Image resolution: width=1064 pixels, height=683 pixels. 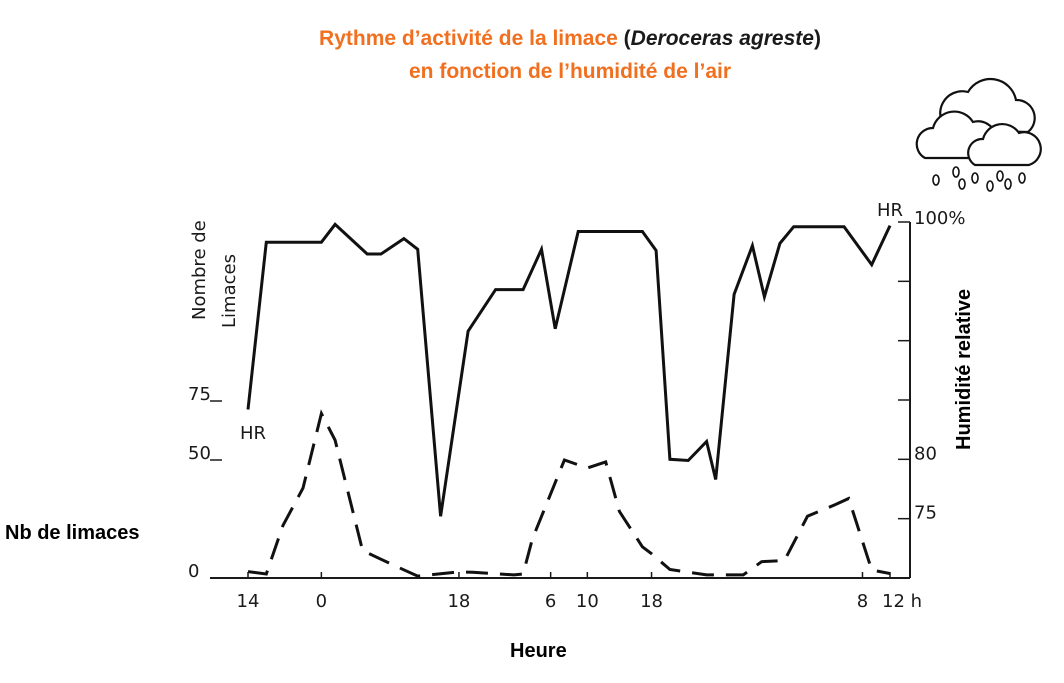 What do you see at coordinates (627, 38) in the screenshot?
I see `title-paren-open: (` at bounding box center [627, 38].